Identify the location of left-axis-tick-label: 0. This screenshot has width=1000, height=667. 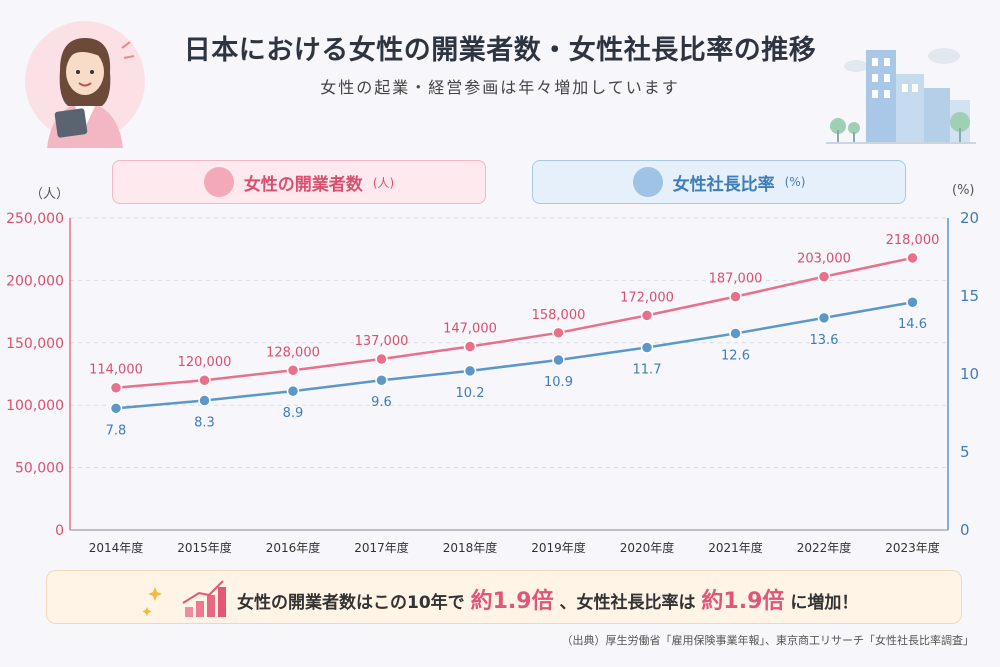
(59, 531).